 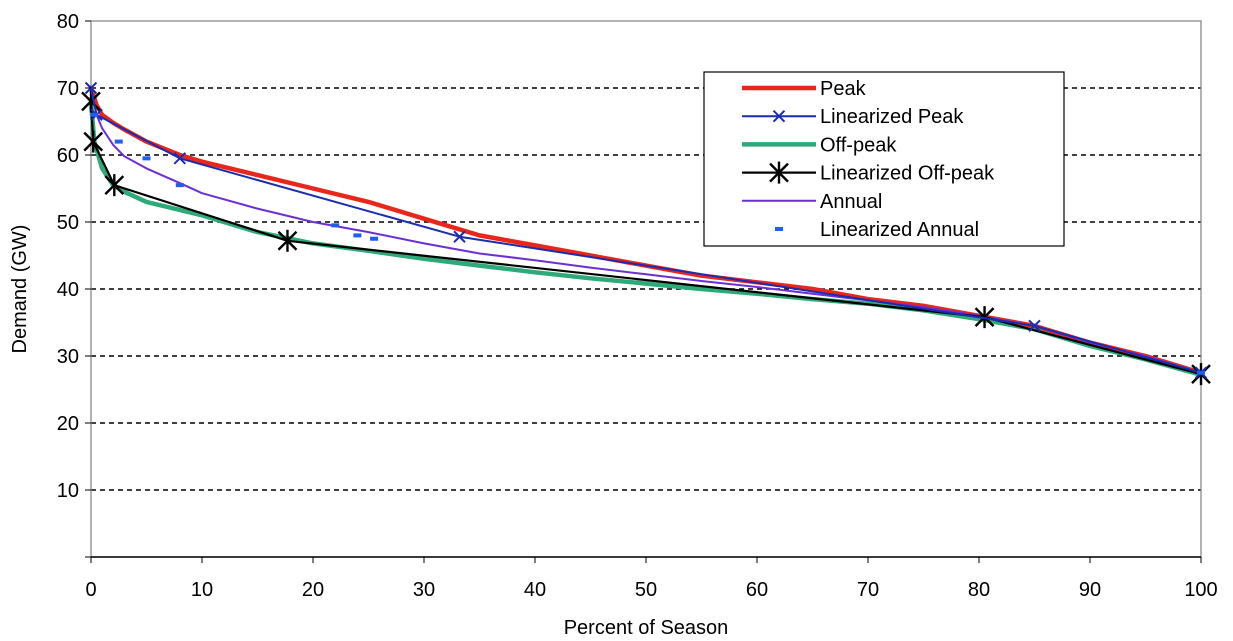 I want to click on x-tick-label-60: 60, so click(x=757, y=590).